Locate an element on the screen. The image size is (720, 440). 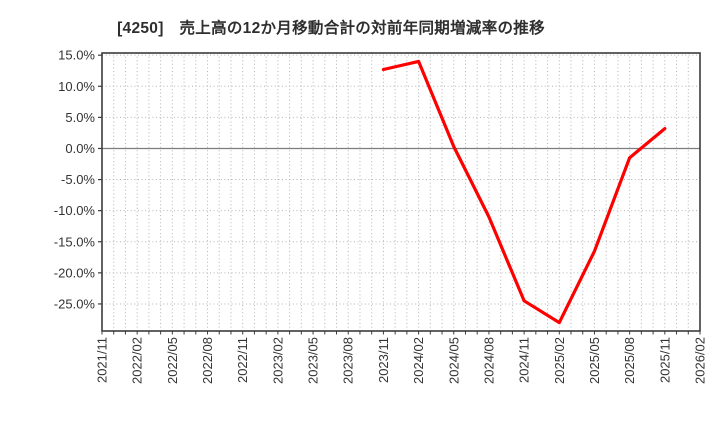
x-axis-tick-label: 2022/08 is located at coordinates (207, 360).